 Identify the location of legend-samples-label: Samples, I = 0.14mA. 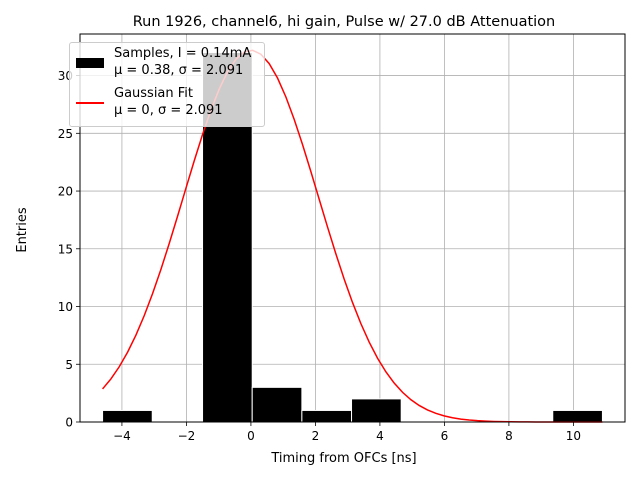
(183, 53).